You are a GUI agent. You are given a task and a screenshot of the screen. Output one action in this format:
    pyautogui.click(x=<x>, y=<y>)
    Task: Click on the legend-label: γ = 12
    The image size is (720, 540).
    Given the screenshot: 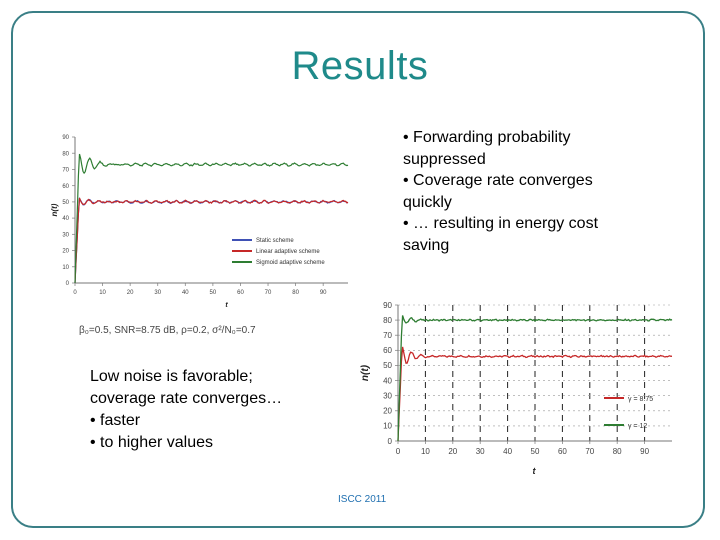 What is the action you would take?
    pyautogui.click(x=637, y=426)
    